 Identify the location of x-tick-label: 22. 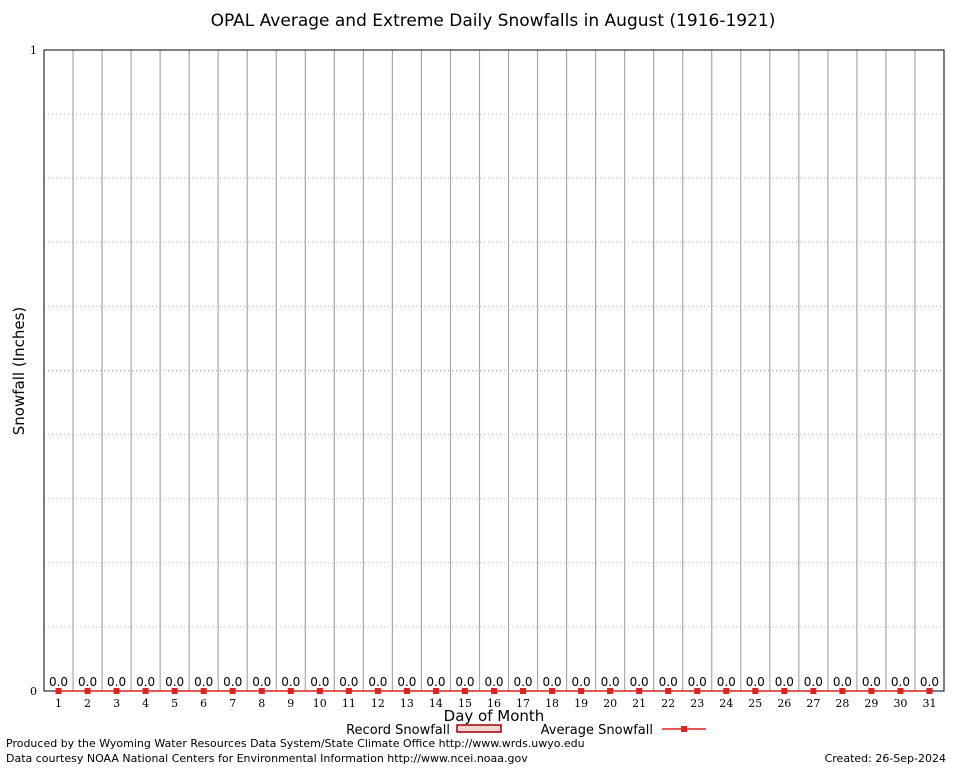
(668, 703).